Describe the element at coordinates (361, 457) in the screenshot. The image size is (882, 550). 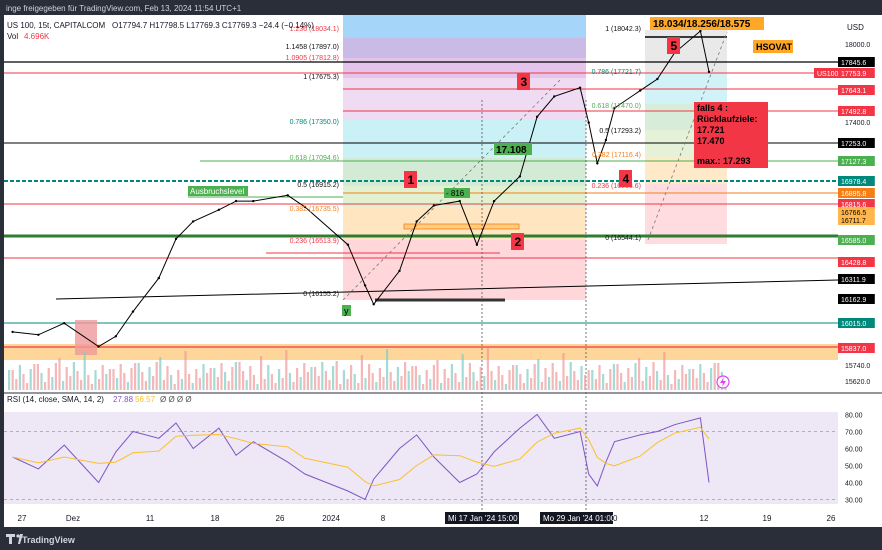
I see `rsi-line` at that location.